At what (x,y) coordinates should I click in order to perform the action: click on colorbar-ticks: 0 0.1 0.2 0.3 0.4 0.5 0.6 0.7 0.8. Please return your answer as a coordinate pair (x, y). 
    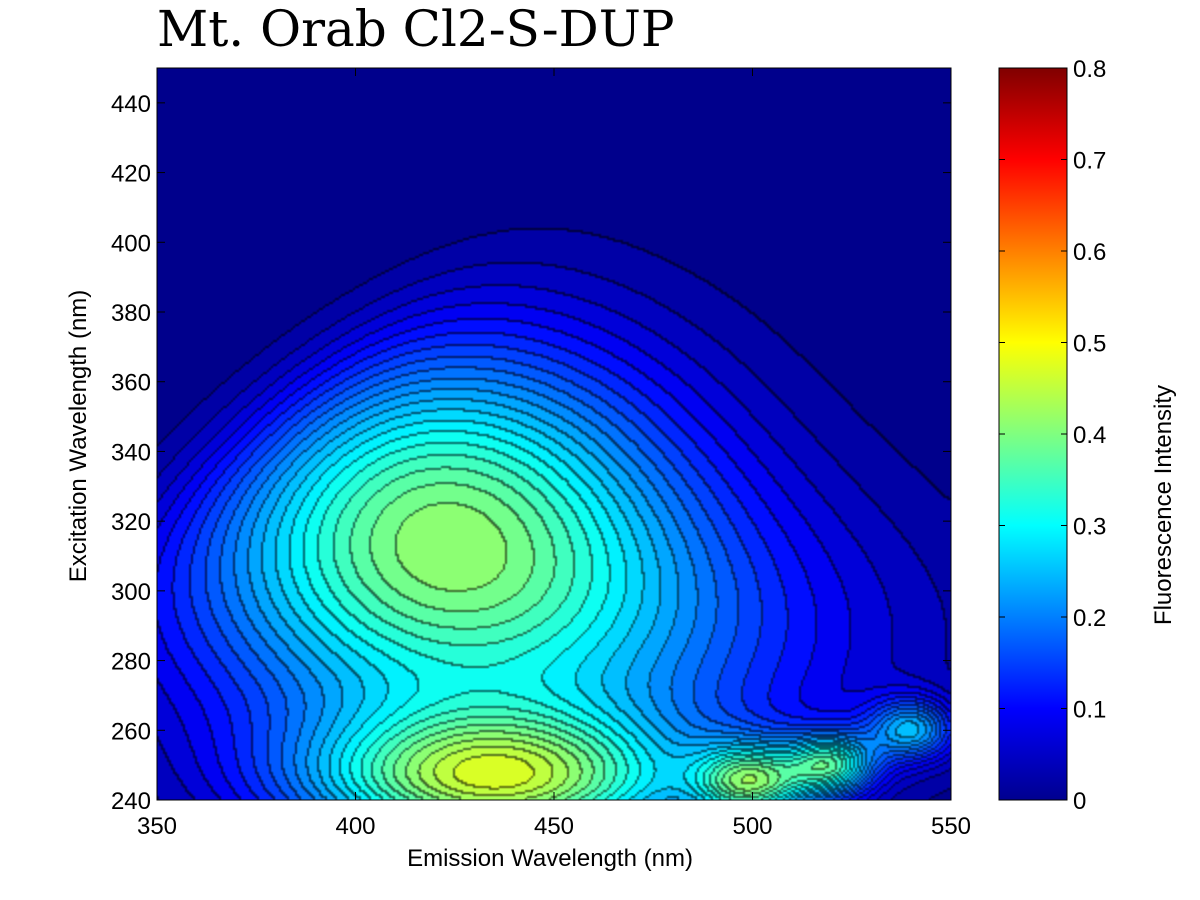
    Looking at the image, I should click on (1052, 435).